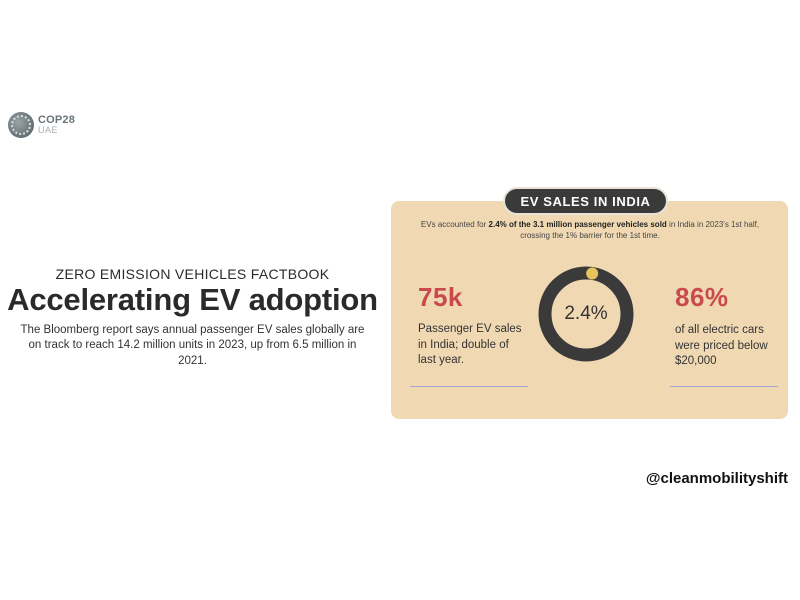 The width and height of the screenshot is (800, 600). Describe the element at coordinates (440, 297) in the screenshot. I see `stat-left-value: 75k` at that location.